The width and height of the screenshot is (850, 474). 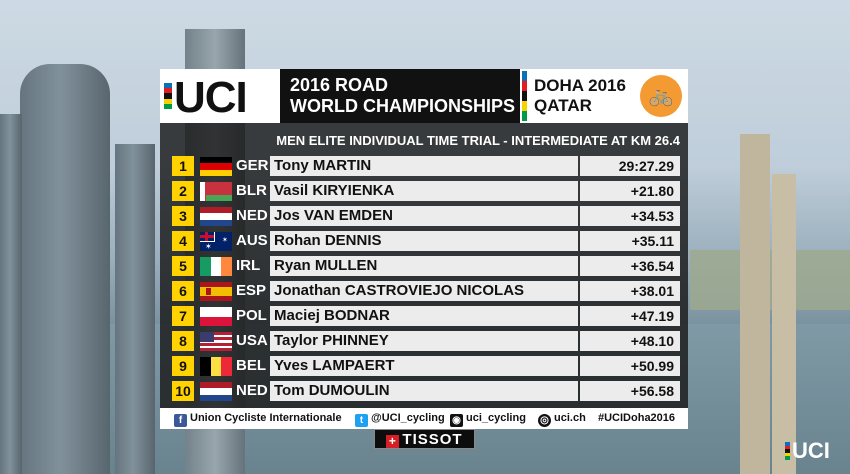 I want to click on nation-code: BLR, so click(x=251, y=190).